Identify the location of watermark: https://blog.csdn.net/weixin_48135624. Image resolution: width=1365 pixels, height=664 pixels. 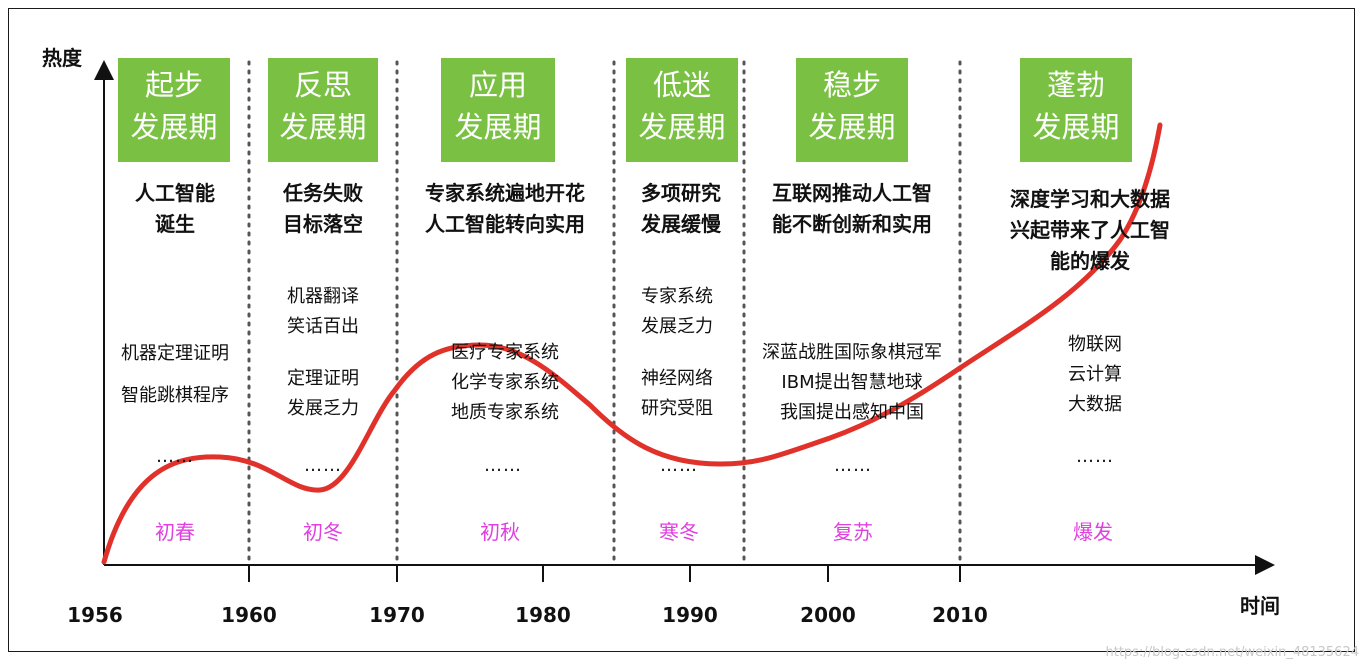
(1232, 652).